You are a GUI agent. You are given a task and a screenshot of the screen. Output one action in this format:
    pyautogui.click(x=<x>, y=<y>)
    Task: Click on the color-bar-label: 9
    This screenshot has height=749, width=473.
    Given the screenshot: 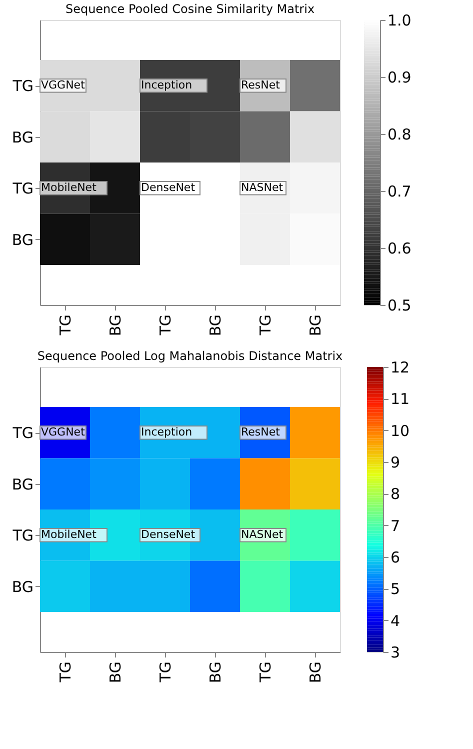 What is the action you would take?
    pyautogui.click(x=395, y=463)
    